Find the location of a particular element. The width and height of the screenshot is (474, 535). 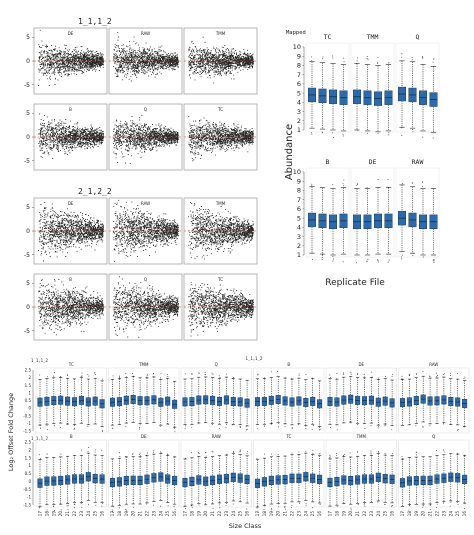

foldchange-panel-label: B is located at coordinates (288, 364).